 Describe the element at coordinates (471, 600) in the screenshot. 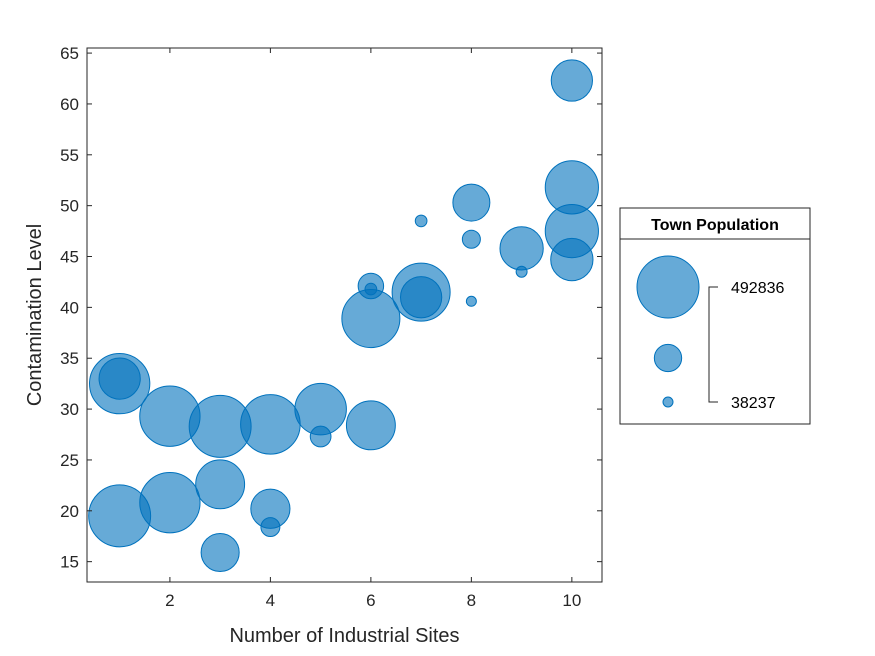

I see `x-tick-label: 8` at that location.